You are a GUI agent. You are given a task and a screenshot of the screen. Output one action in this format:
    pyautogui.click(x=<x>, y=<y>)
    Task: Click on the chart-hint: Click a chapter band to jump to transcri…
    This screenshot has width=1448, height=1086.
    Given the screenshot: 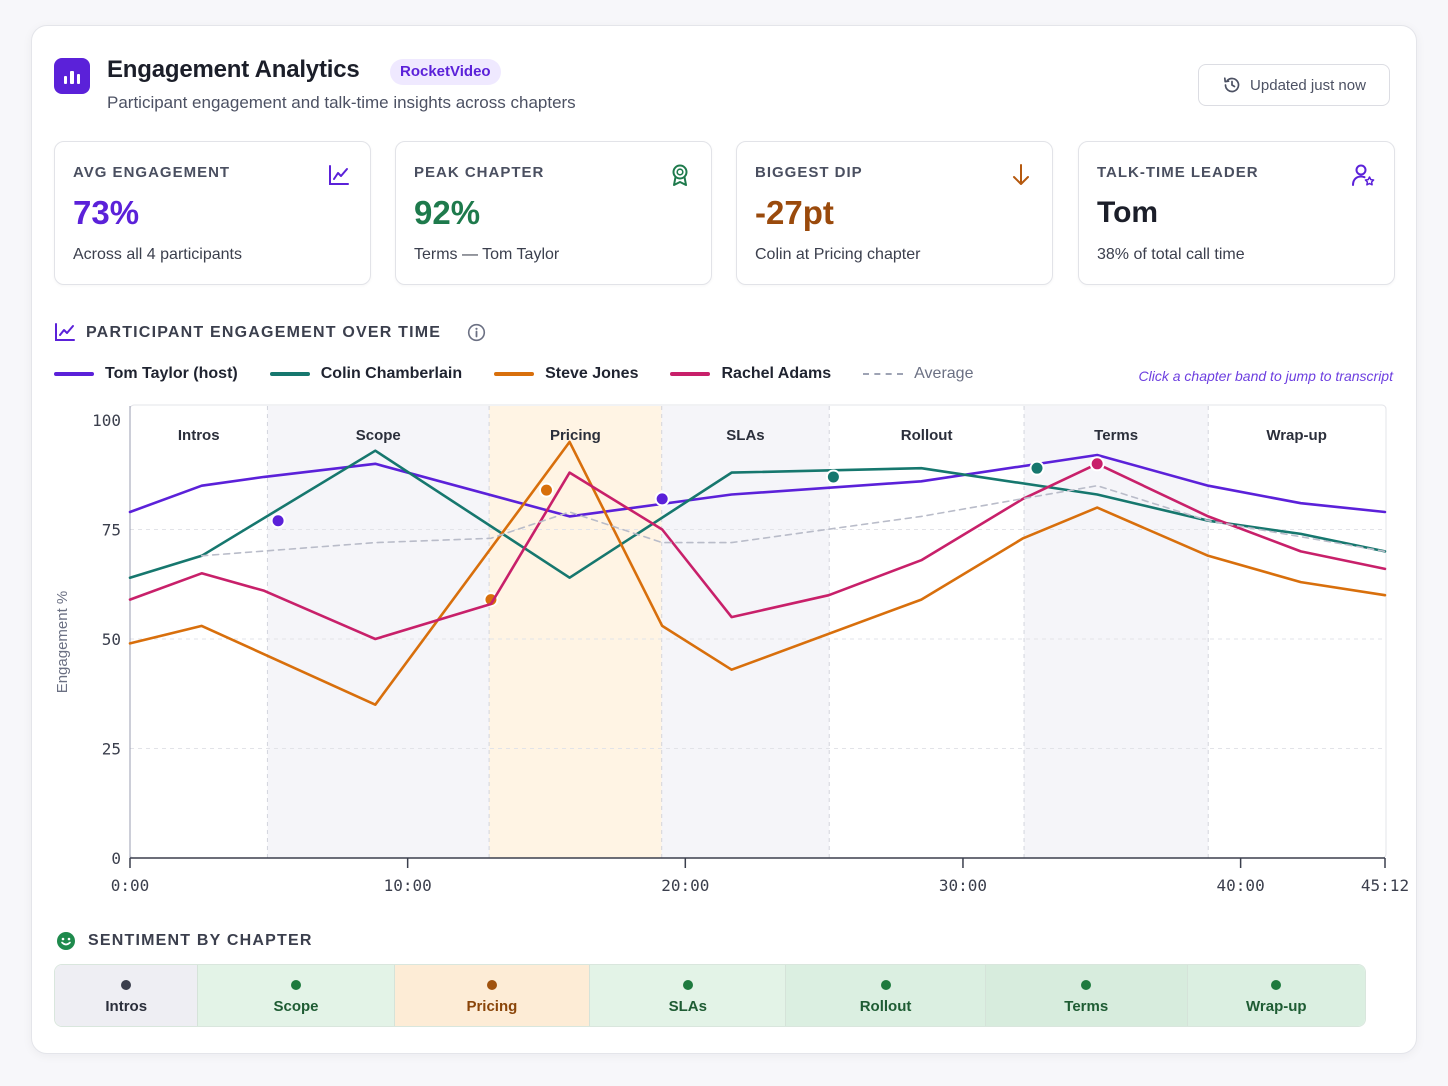 What is the action you would take?
    pyautogui.click(x=1265, y=376)
    